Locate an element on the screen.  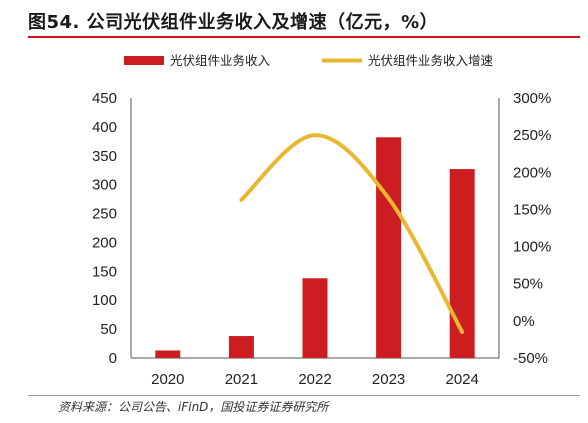
right-tick-label: 100% is located at coordinates (532, 247).